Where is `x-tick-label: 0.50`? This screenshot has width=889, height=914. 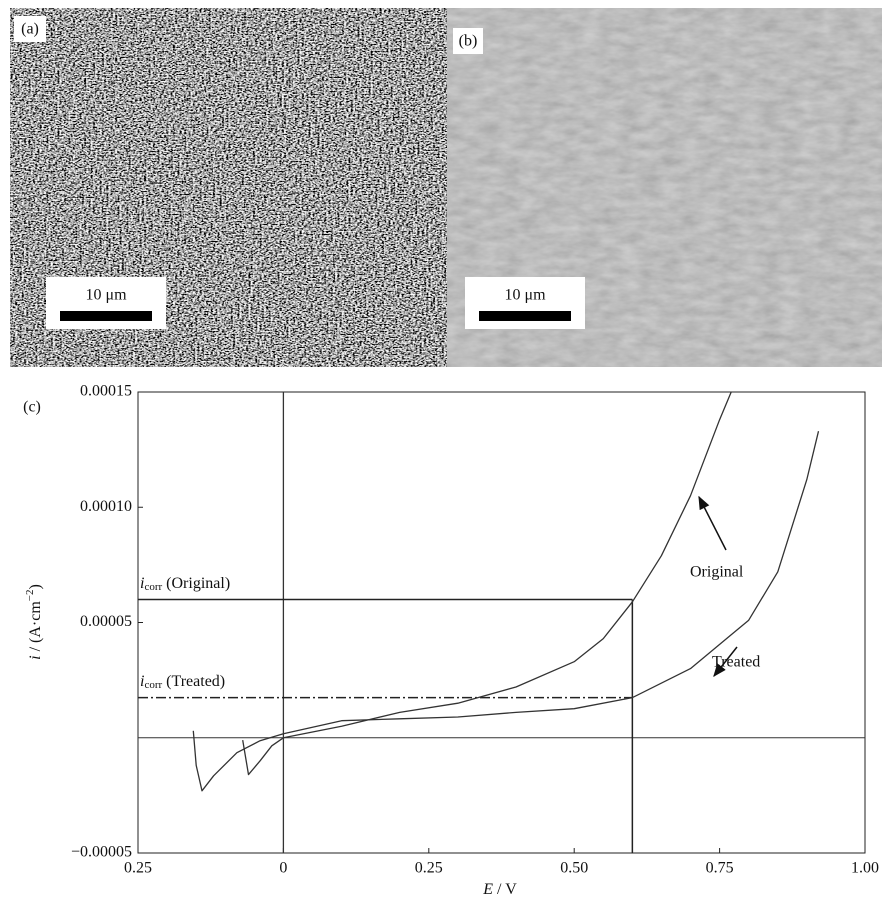
x-tick-label: 0.50 is located at coordinates (574, 868).